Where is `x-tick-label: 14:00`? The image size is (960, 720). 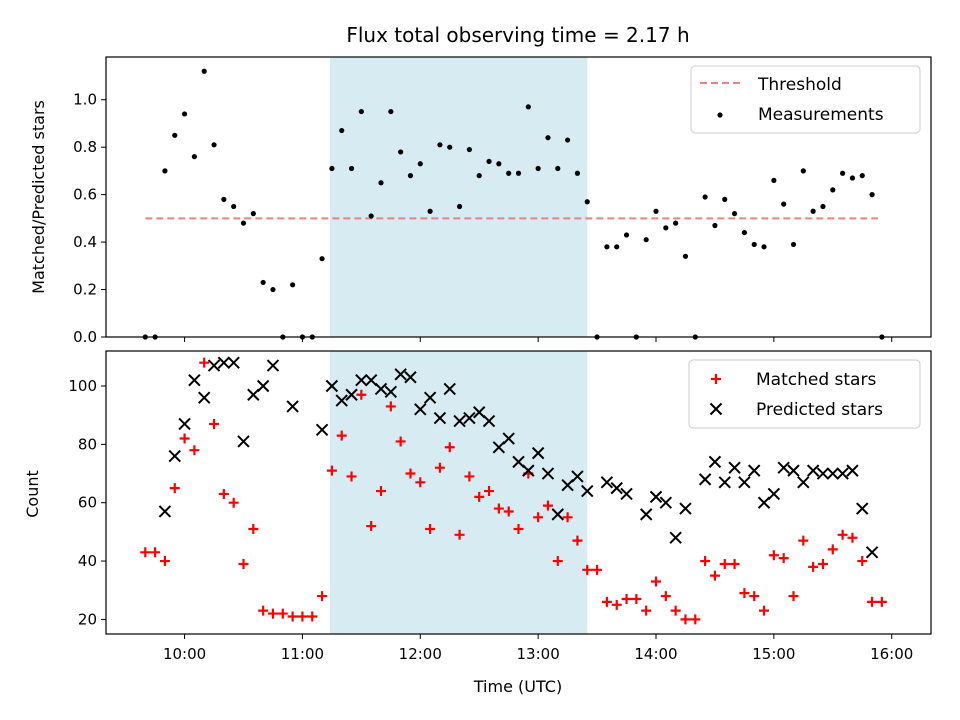 x-tick-label: 14:00 is located at coordinates (655, 654).